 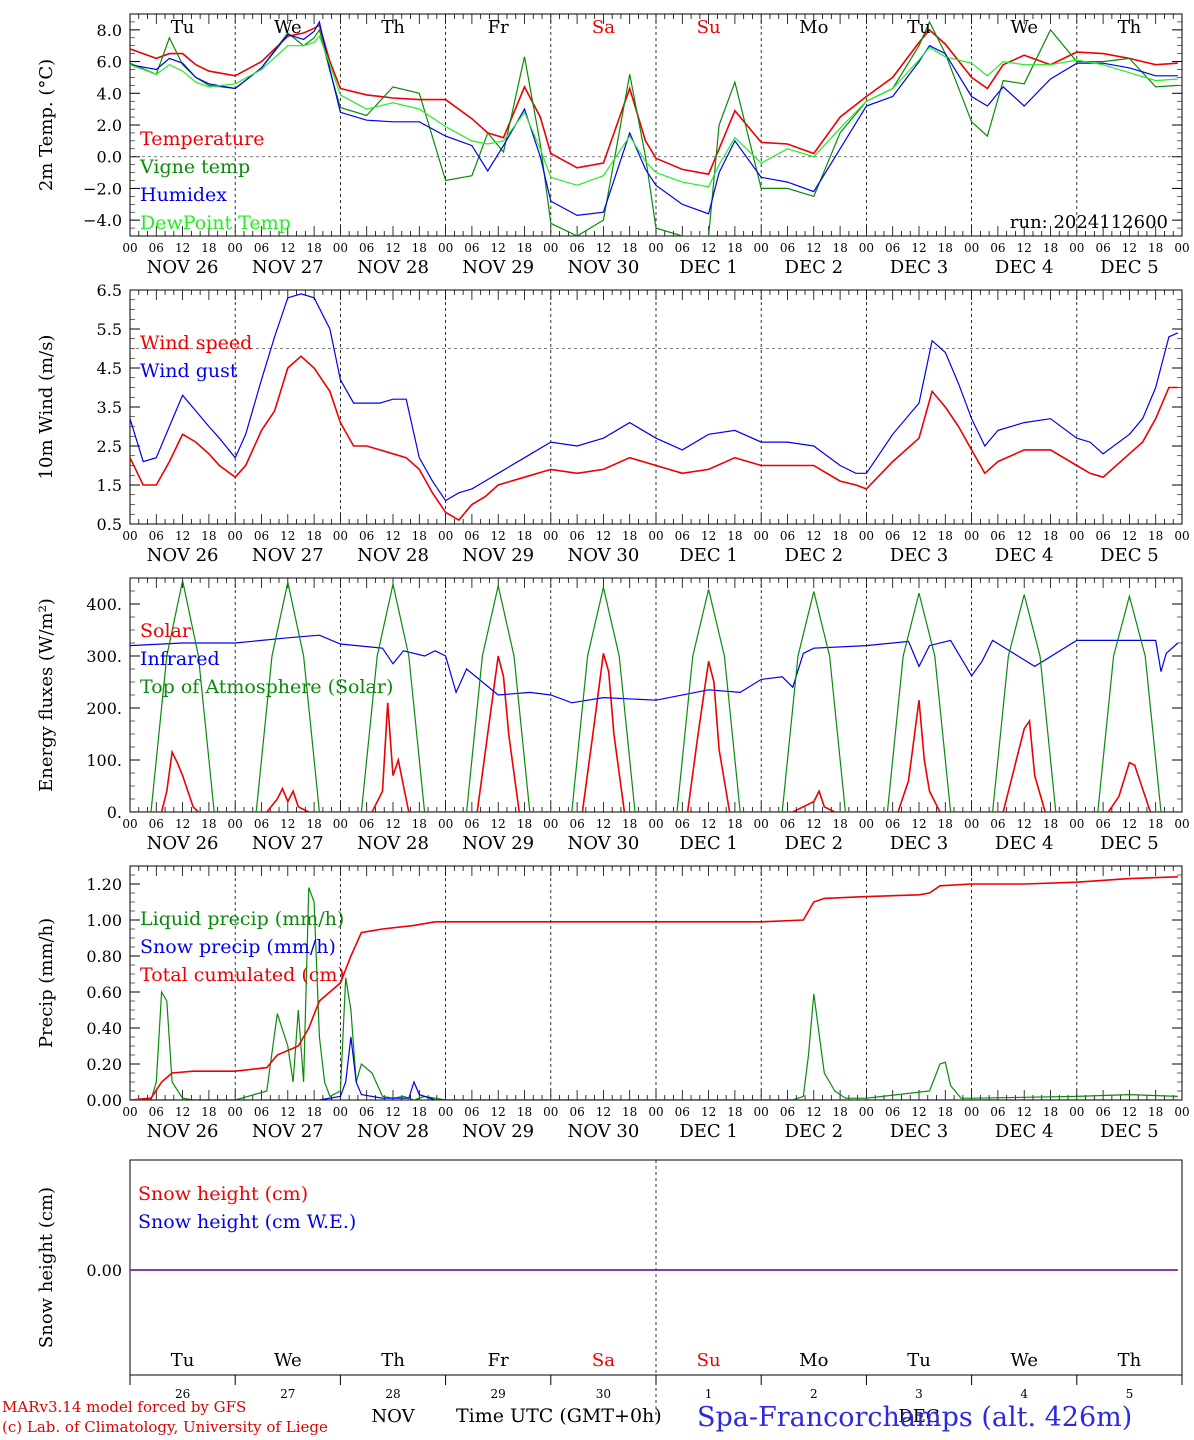 What do you see at coordinates (104, 1270) in the screenshot?
I see `y-tick-label: 0.00` at bounding box center [104, 1270].